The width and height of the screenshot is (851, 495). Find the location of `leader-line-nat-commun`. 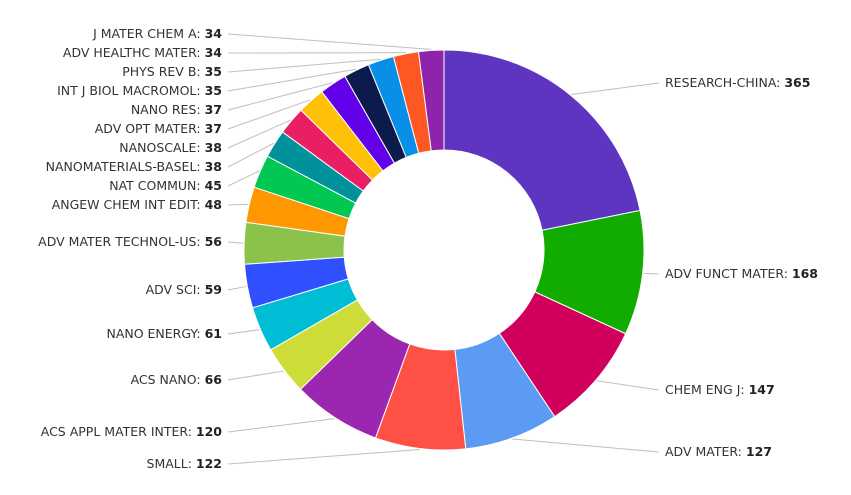

leader-line-nat-commun is located at coordinates (243, 178).